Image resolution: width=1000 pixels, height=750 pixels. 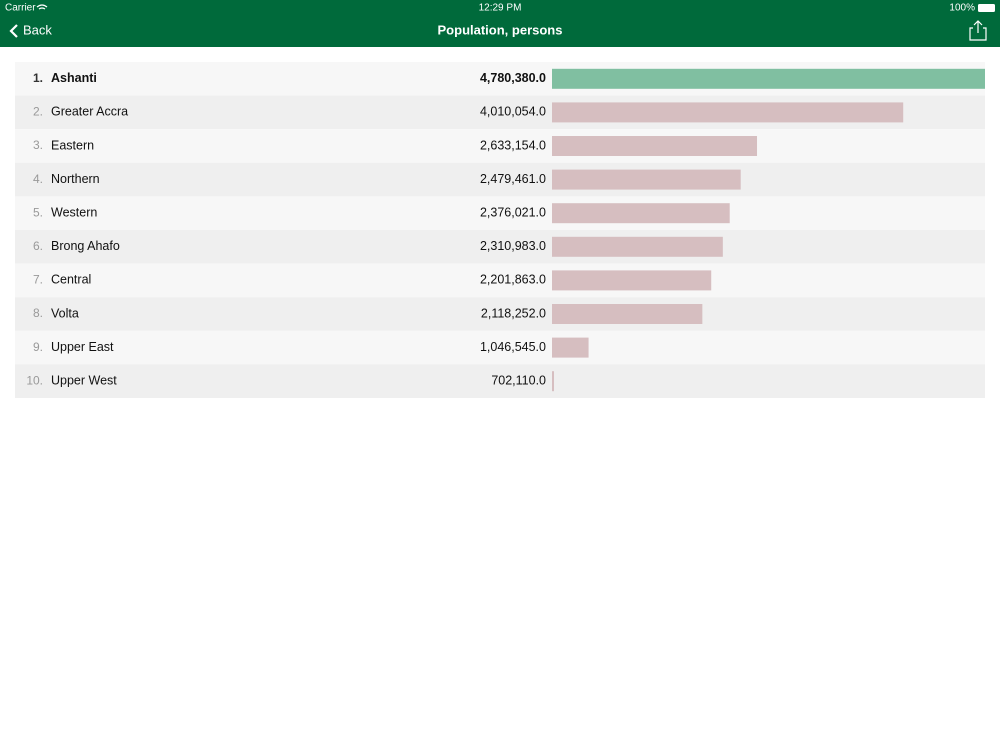 What do you see at coordinates (38, 347) in the screenshot?
I see `rank: 9.` at bounding box center [38, 347].